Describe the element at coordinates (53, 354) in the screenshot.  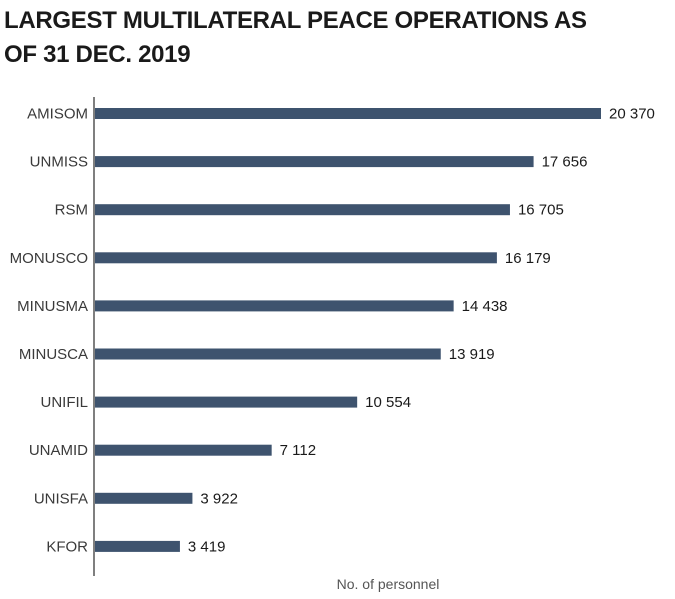
I see `category-label: MINUSCA` at that location.